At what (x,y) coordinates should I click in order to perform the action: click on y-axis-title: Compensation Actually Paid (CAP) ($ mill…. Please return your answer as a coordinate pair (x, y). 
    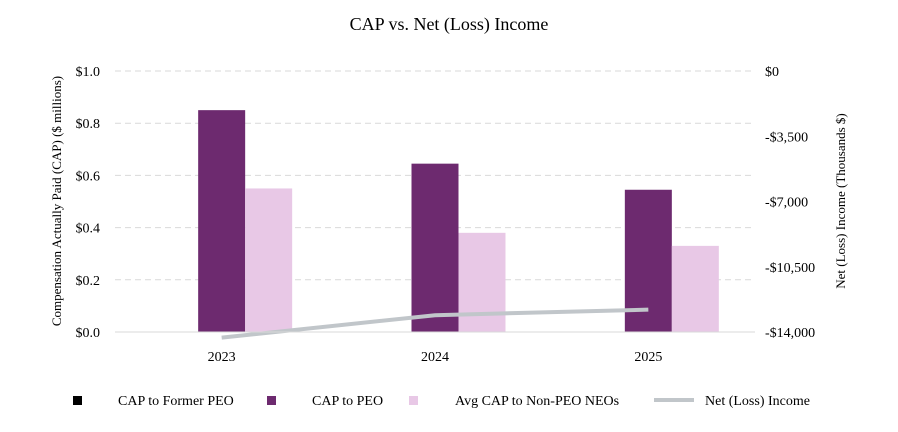
    Looking at the image, I should click on (56, 201).